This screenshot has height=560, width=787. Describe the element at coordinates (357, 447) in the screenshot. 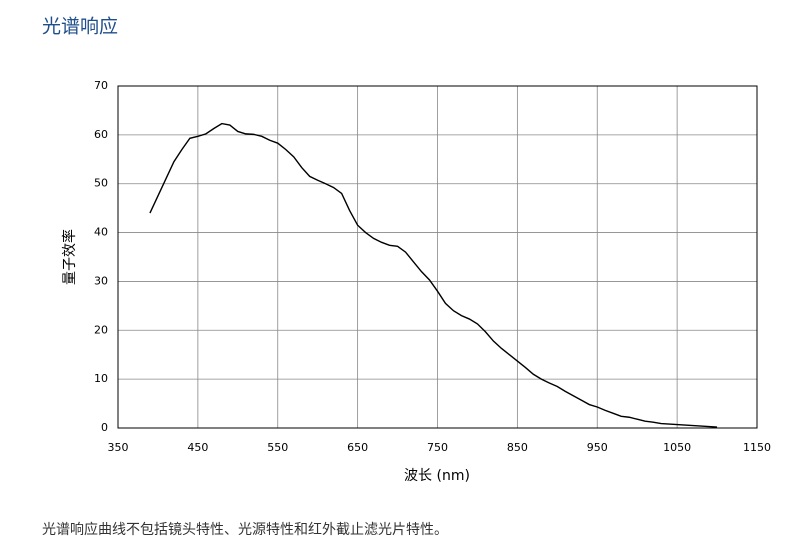

I see `x-tick-label: 650` at that location.